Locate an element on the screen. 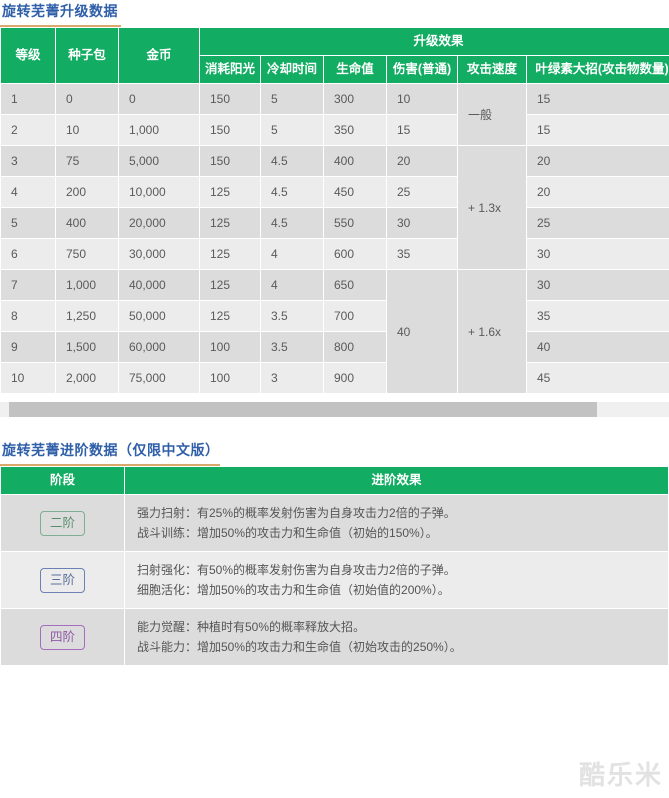 The image size is (669, 798). cell-chlorophyll: 40 is located at coordinates (598, 347).